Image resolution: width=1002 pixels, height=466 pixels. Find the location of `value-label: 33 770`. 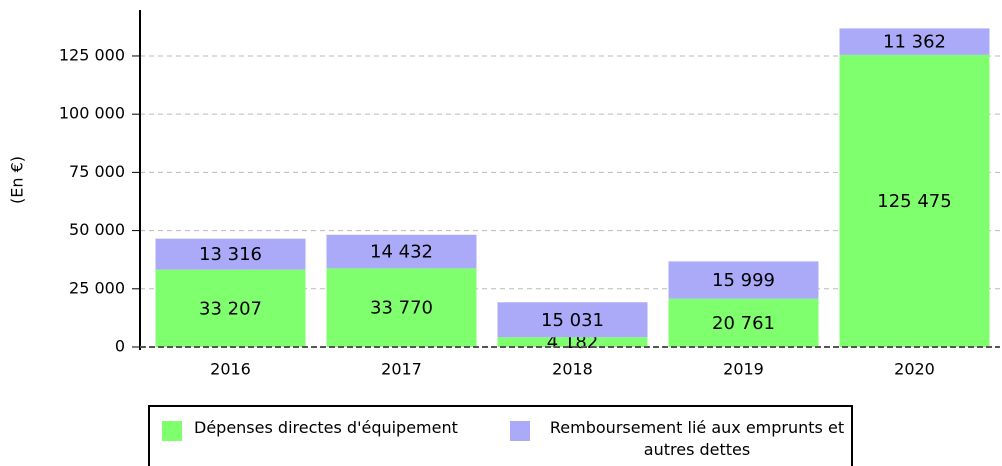

value-label: 33 770 is located at coordinates (401, 308).